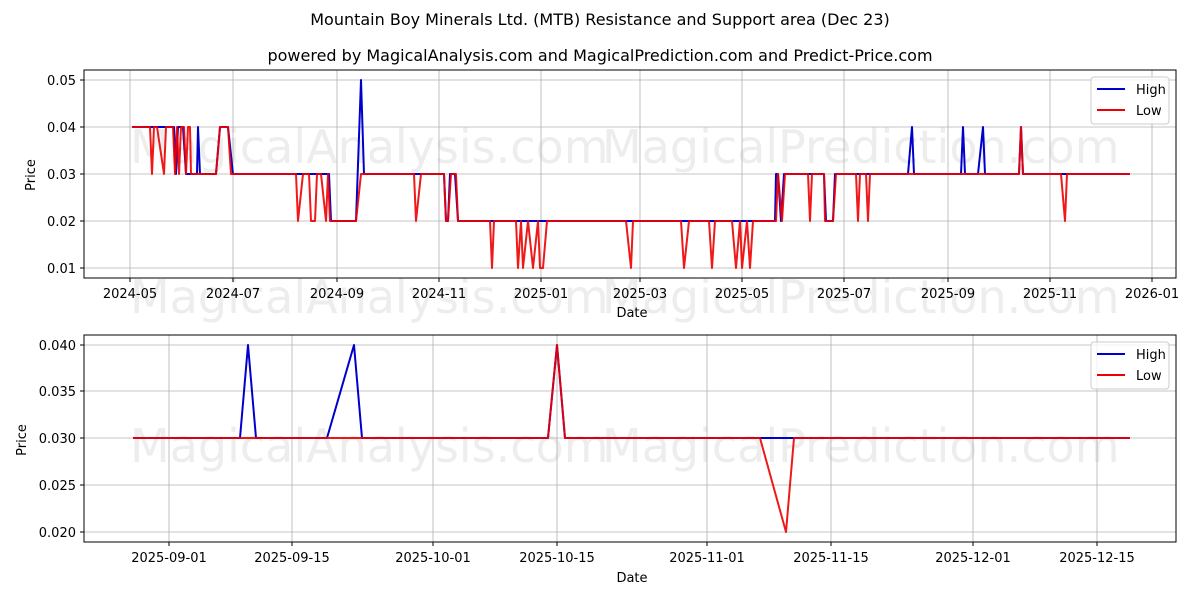  Describe the element at coordinates (337, 294) in the screenshot. I see `x-tick-label: 2024-09` at that location.